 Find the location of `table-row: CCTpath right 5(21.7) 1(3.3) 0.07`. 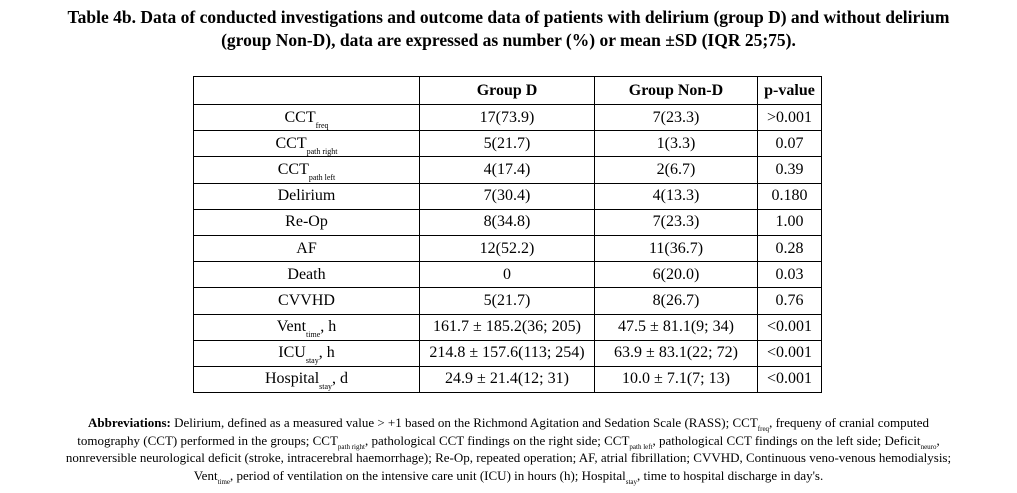

table-row: CCTpath right 5(21.7) 1(3.3) 0.07 is located at coordinates (507, 144).